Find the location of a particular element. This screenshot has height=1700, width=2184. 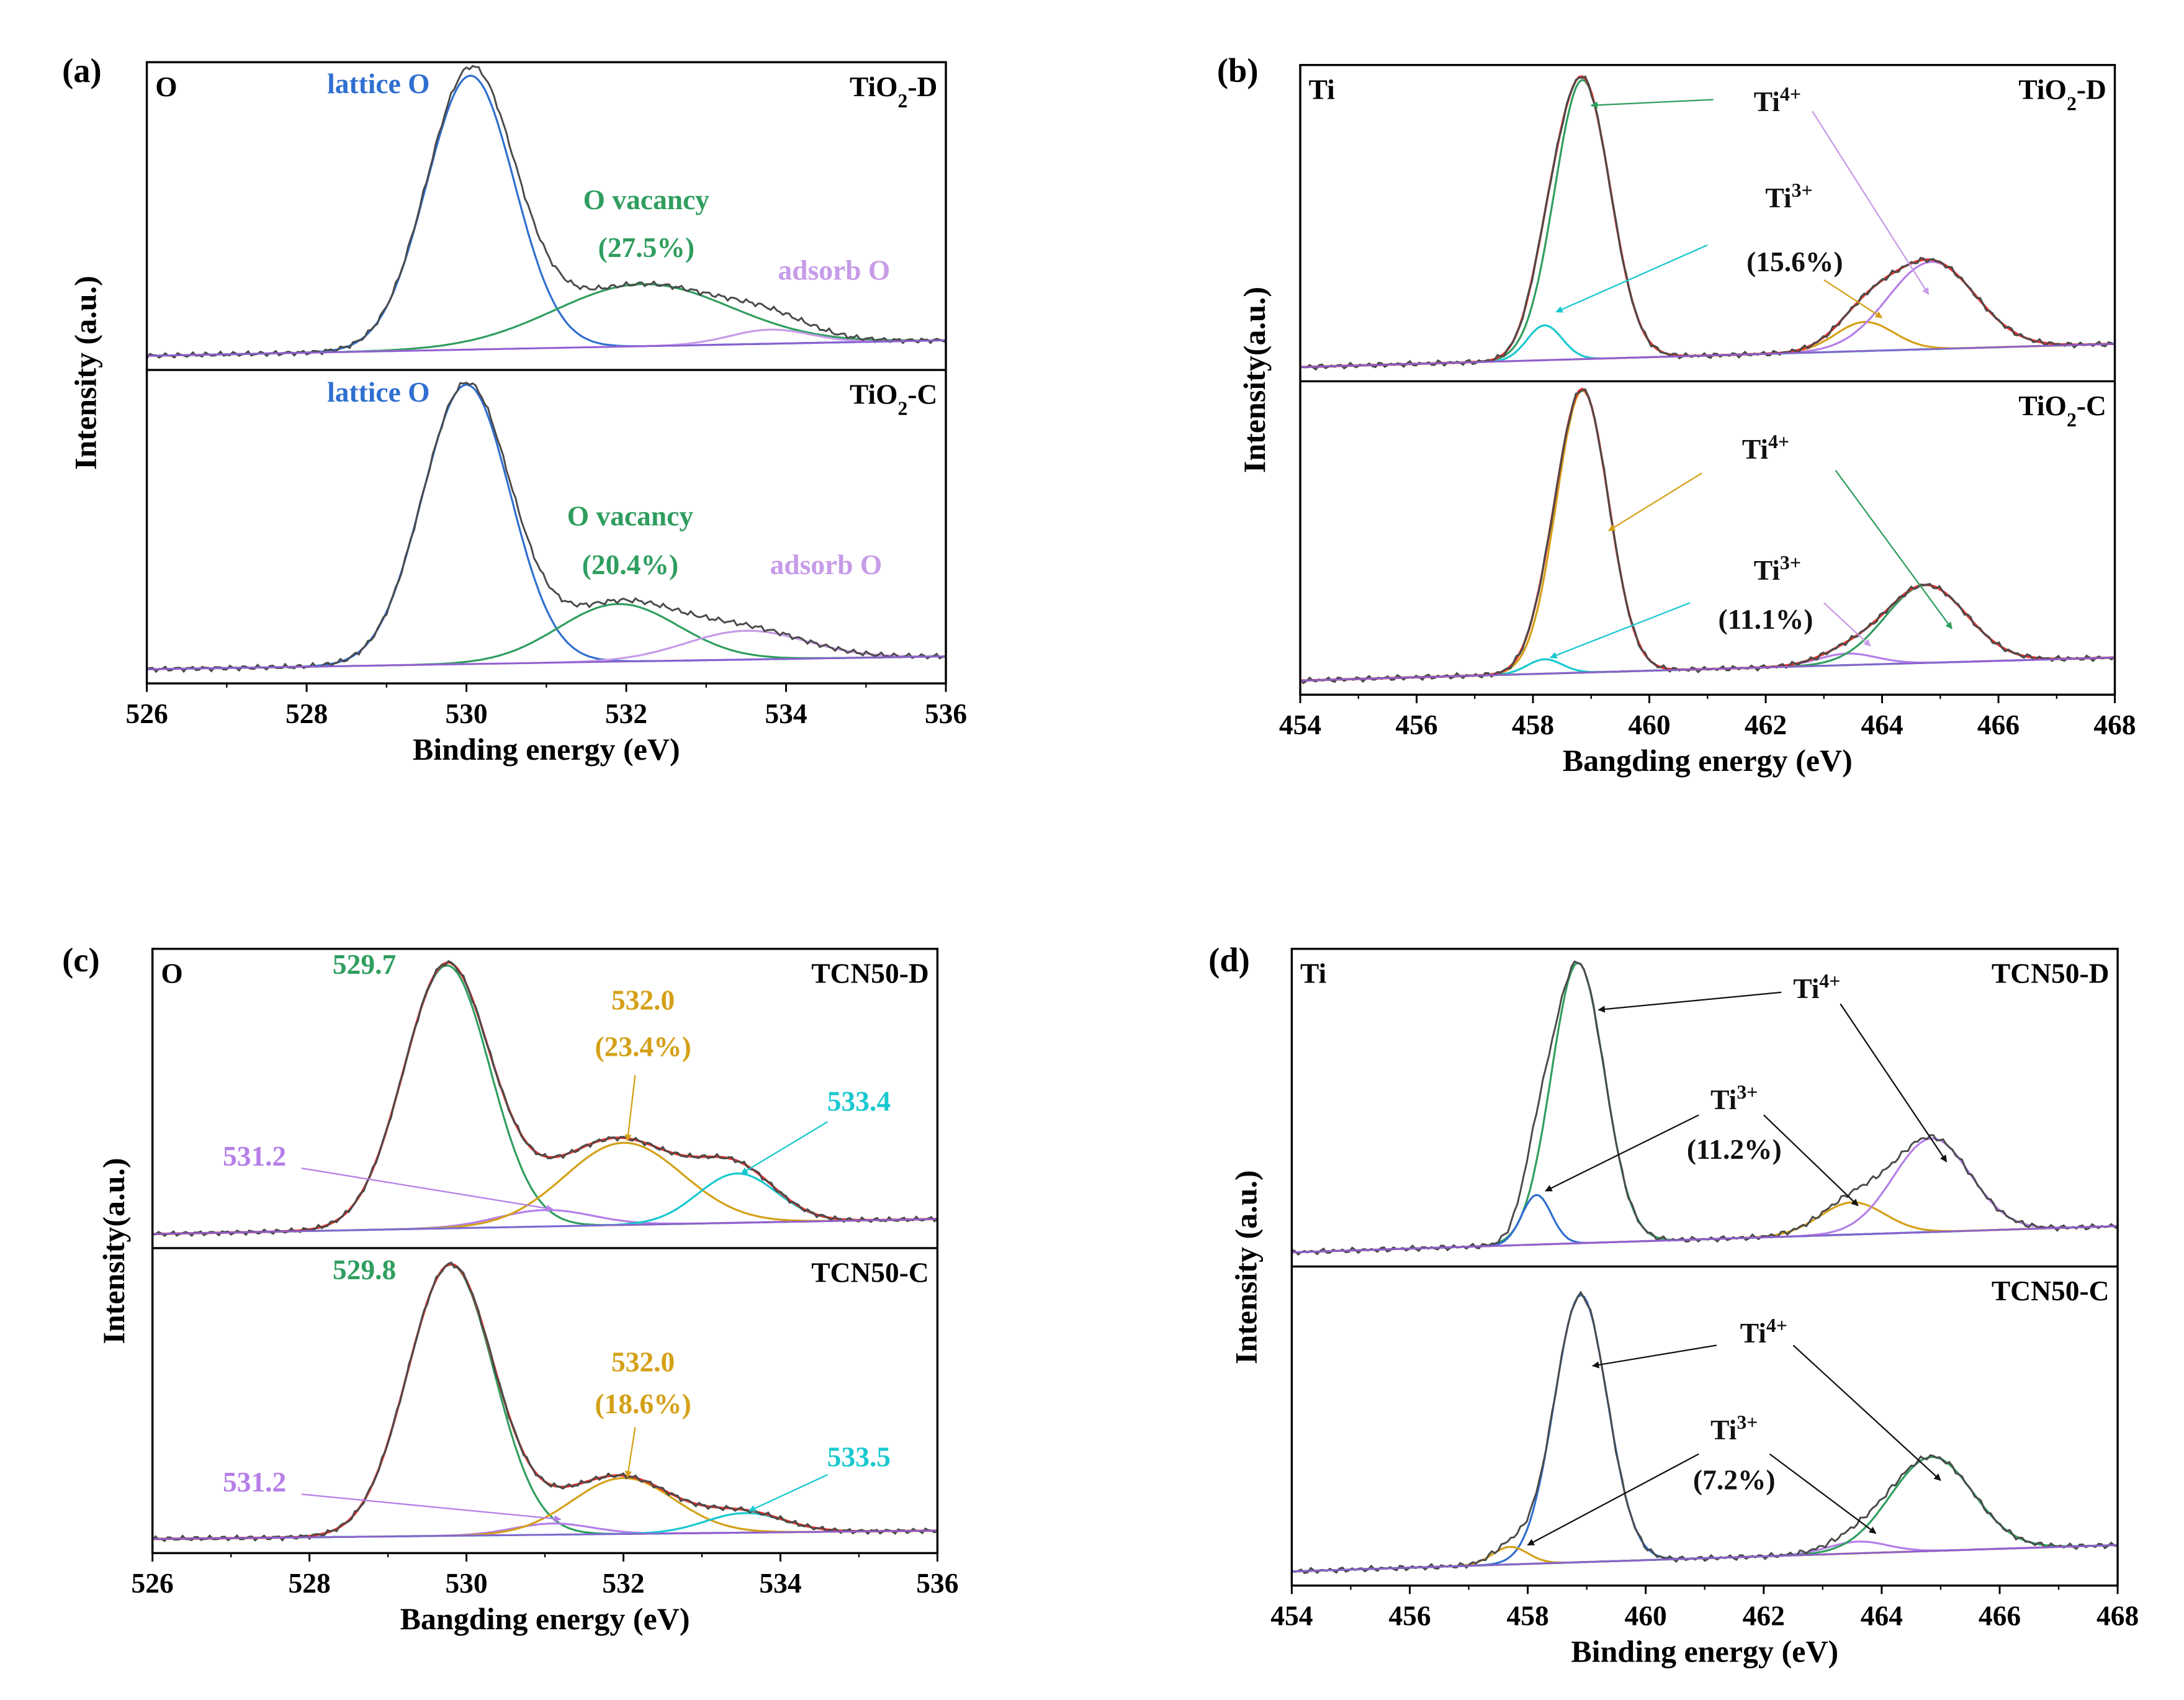

peak-label: 532.0 is located at coordinates (643, 1361).